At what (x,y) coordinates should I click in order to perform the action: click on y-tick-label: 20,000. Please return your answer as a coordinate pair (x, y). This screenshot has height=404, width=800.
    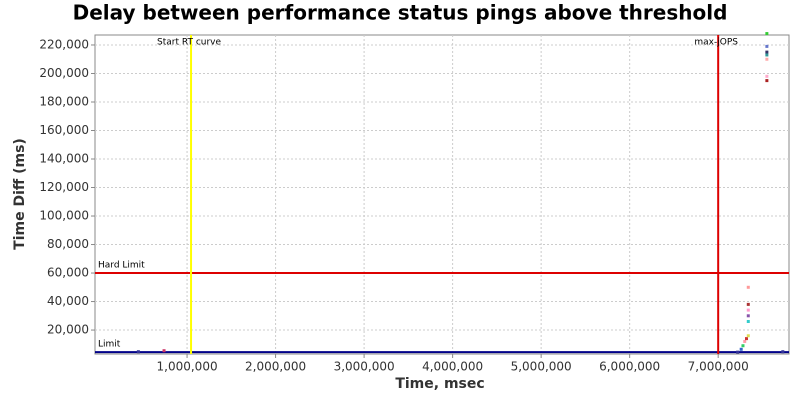
    Looking at the image, I should click on (68, 330).